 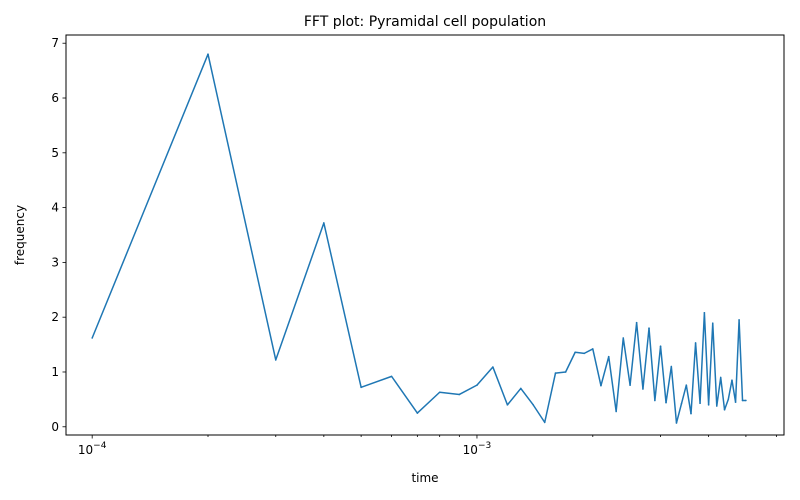 I want to click on y-tick-label: 7, so click(x=55, y=43).